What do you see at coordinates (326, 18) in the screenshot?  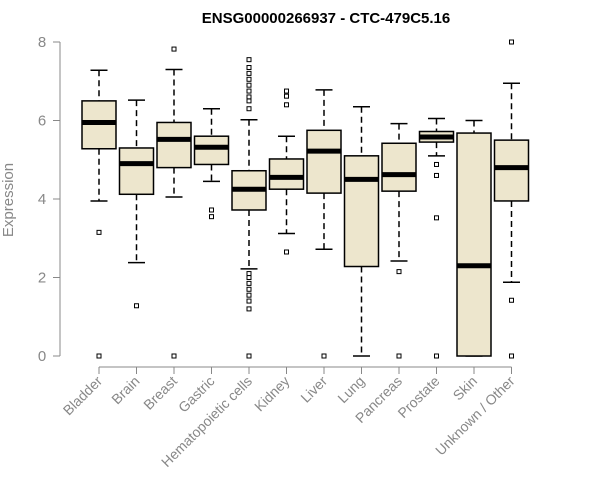 I see `chart-title: ENSG00000266937 - CTC-479C5.16` at bounding box center [326, 18].